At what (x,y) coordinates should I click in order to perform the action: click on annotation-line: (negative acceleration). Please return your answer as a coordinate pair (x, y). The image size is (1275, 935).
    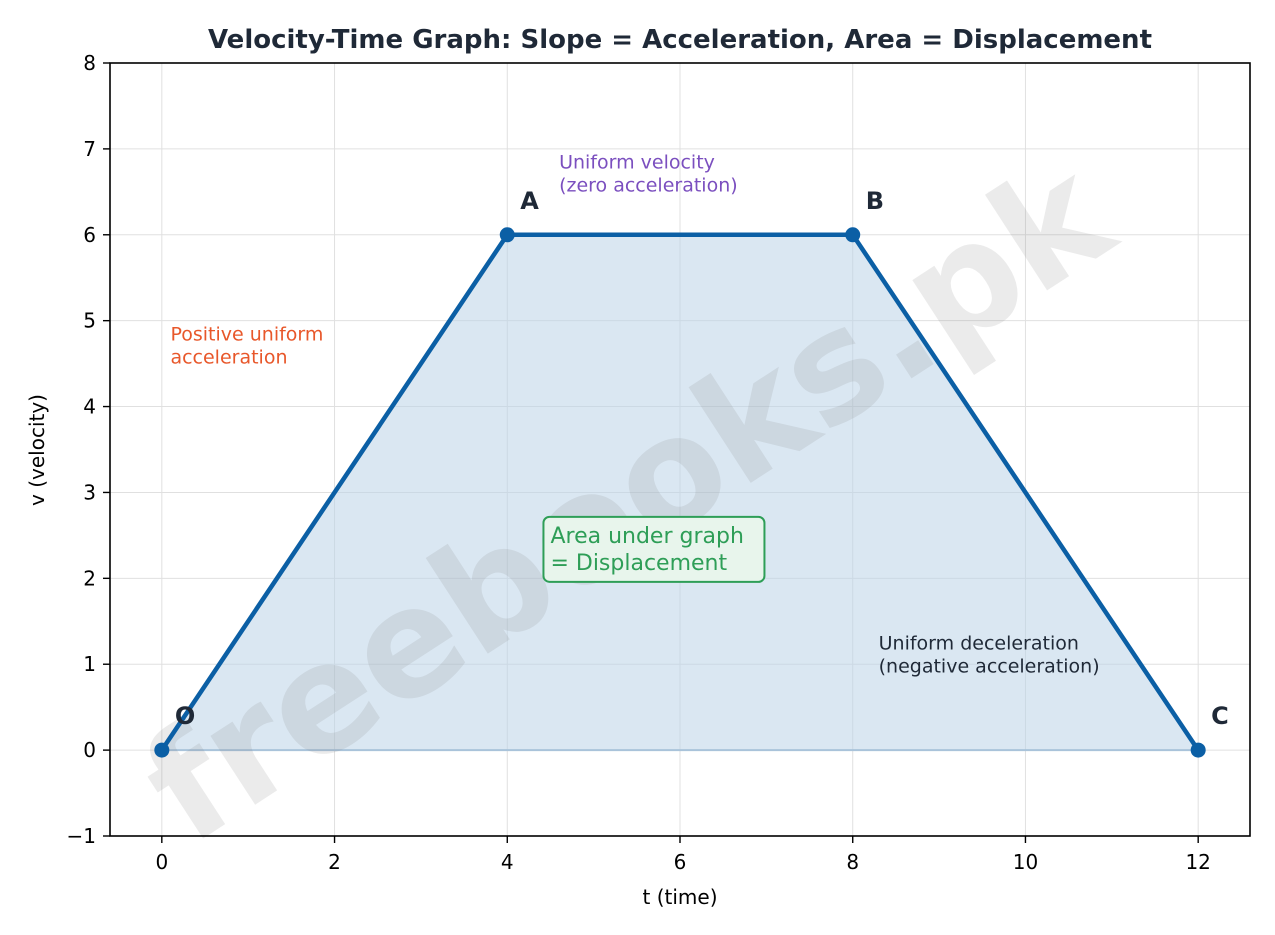
    Looking at the image, I should click on (989, 666).